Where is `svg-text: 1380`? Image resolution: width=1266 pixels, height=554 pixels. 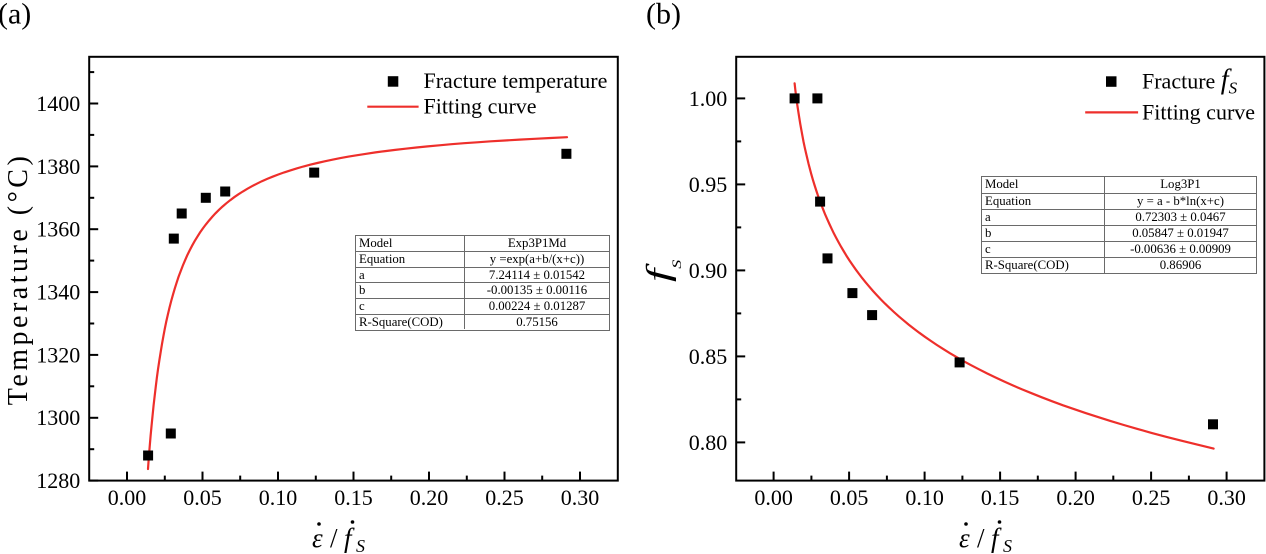 svg-text: 1380 is located at coordinates (58, 166).